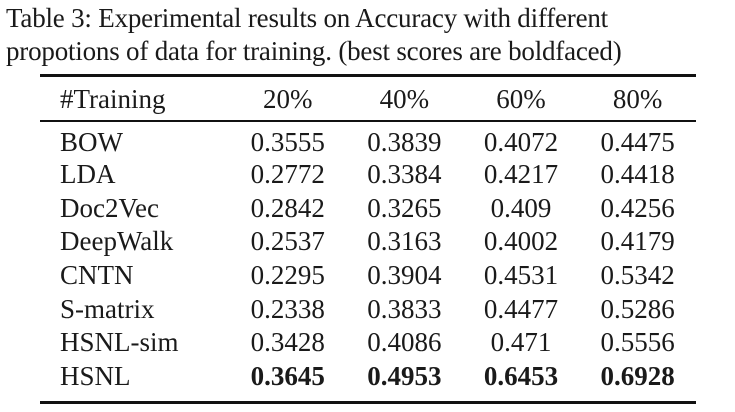 The height and width of the screenshot is (412, 735). I want to click on method-name: DeepWalk, so click(117, 241).